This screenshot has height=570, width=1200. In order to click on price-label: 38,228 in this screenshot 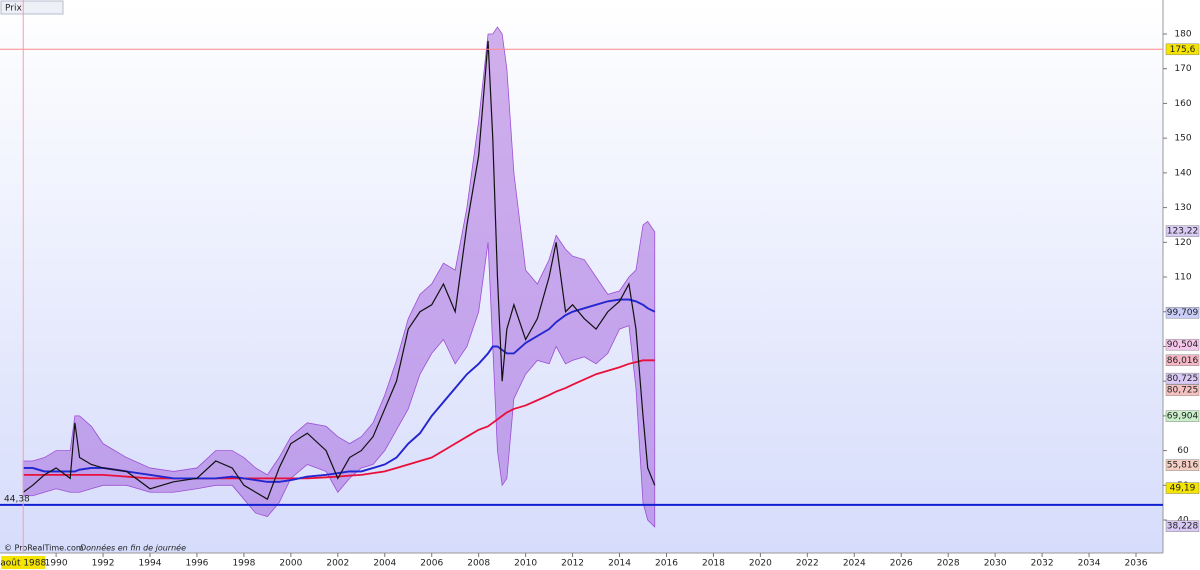, I will do `click(1183, 527)`.